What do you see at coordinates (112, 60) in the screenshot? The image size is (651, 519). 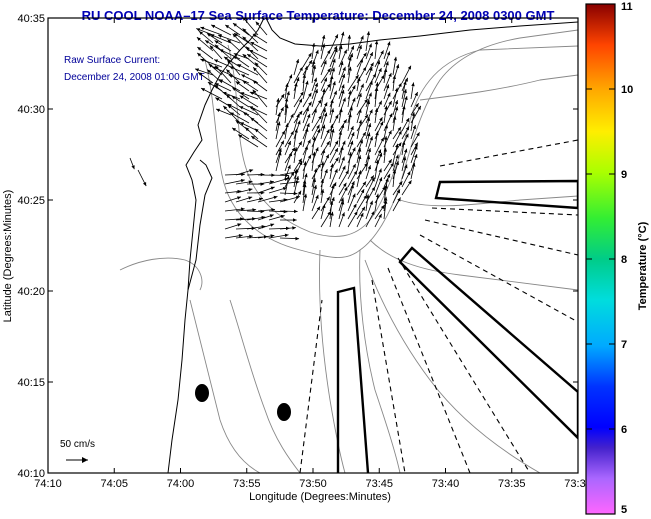 I see `current-label-title: Raw Surface Current:` at bounding box center [112, 60].